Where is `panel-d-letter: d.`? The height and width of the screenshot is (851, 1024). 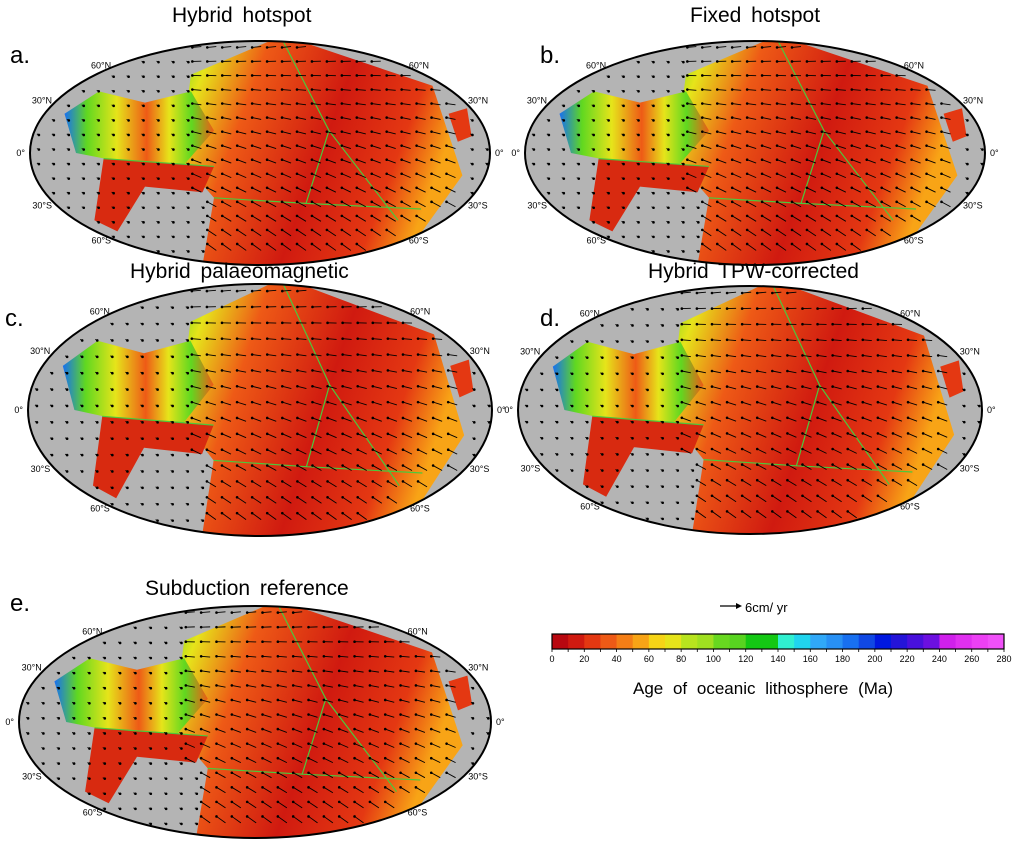
panel-d-letter: d. is located at coordinates (550, 318).